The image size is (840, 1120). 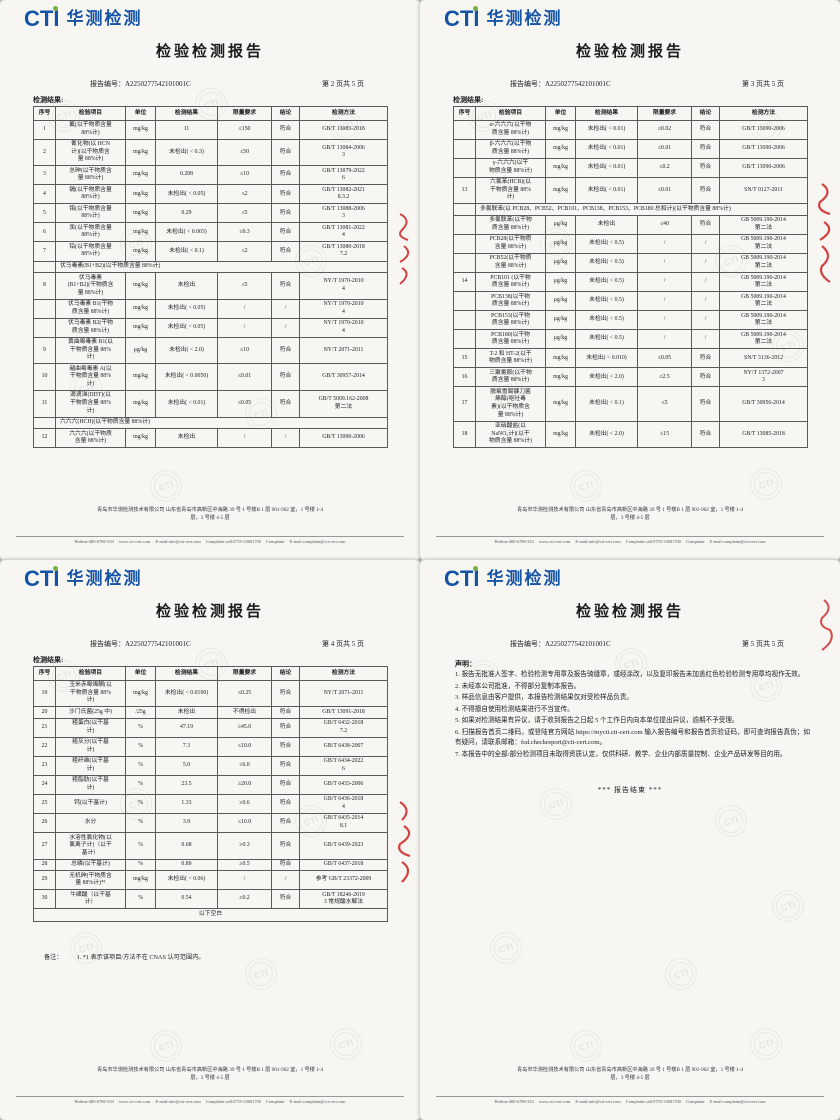 What do you see at coordinates (140, 712) in the screenshot?
I see `cell-unit: /25g` at bounding box center [140, 712].